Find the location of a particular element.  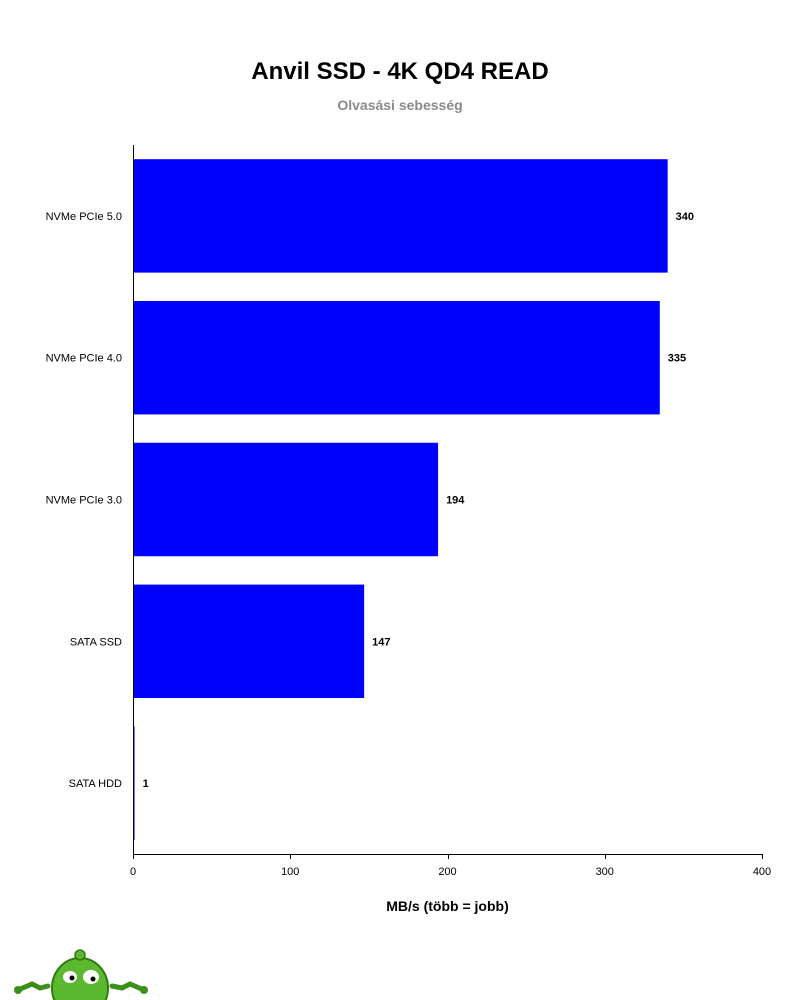

x-tick-label: 100 is located at coordinates (290, 872).